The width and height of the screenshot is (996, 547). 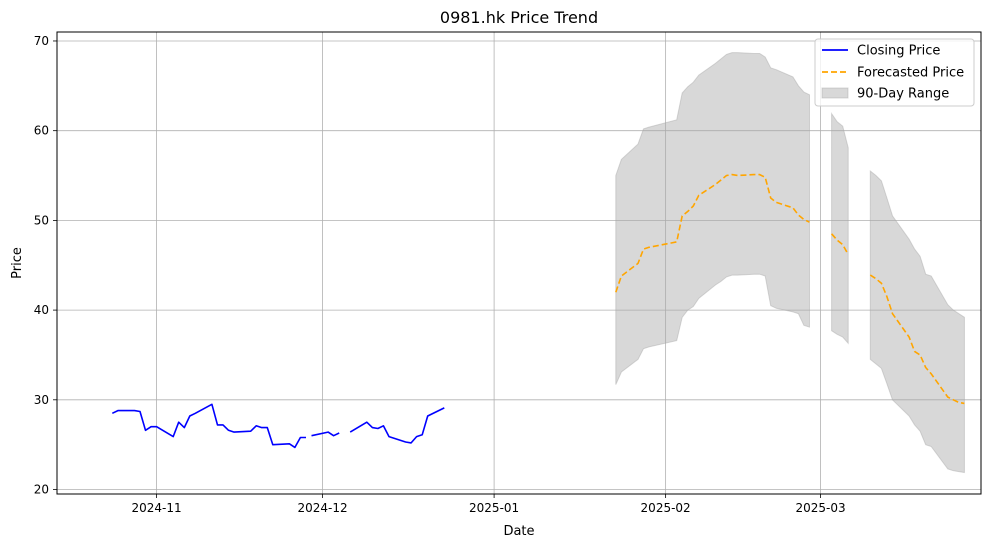 What do you see at coordinates (835, 93) in the screenshot?
I see `legend-swatch-90-day-range` at bounding box center [835, 93].